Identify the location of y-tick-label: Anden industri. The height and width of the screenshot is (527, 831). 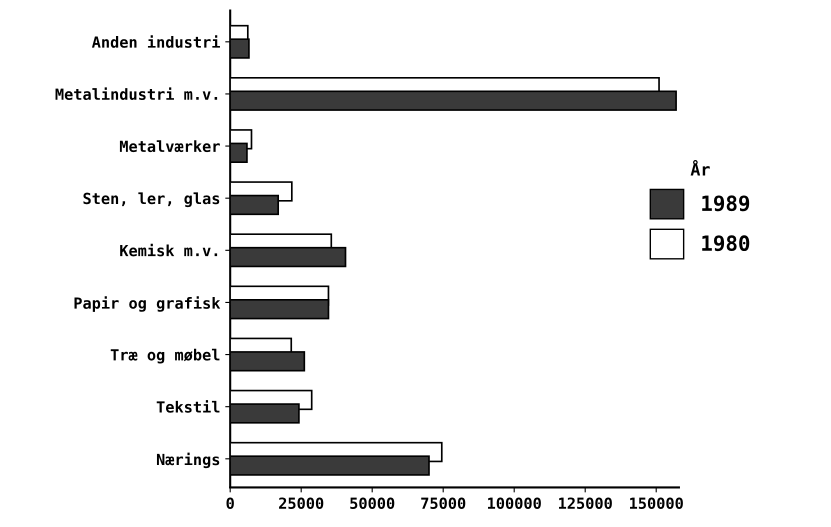
(156, 41).